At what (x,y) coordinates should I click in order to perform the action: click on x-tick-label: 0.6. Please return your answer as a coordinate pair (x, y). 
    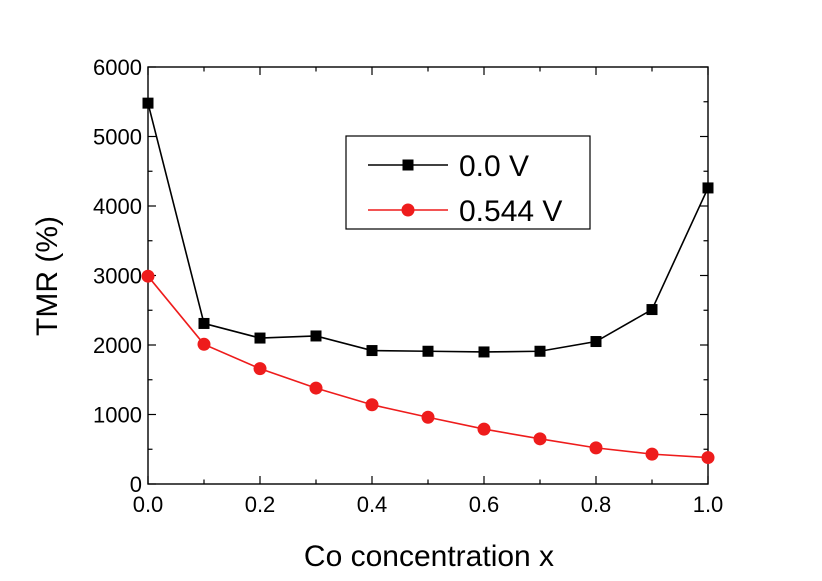
    Looking at the image, I should click on (484, 504).